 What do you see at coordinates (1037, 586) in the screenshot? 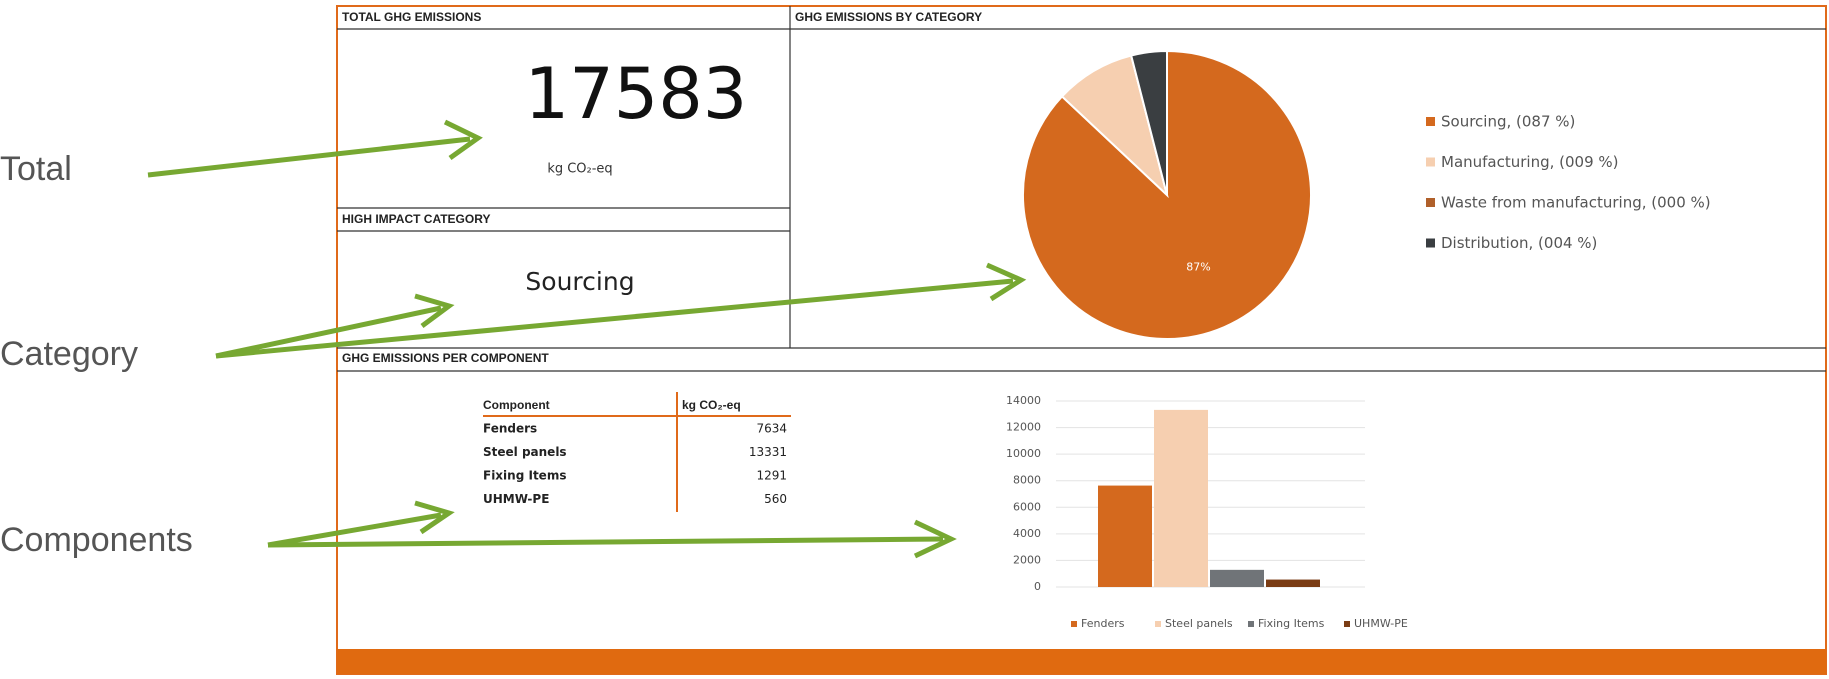
I see `y-tick-label: 0` at bounding box center [1037, 586].